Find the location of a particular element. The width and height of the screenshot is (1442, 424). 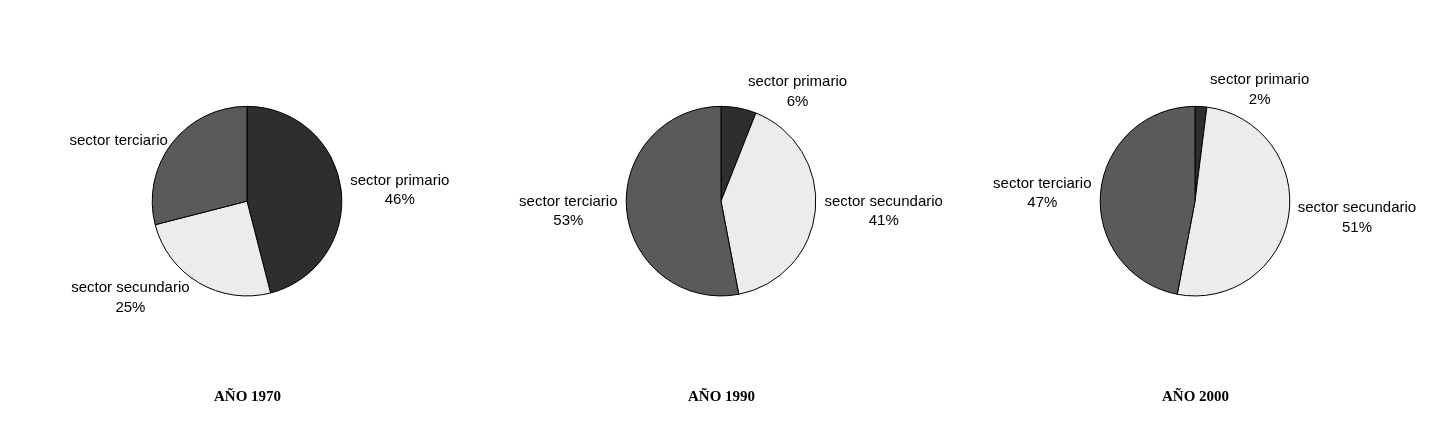

data-label: 47% is located at coordinates (1042, 202).